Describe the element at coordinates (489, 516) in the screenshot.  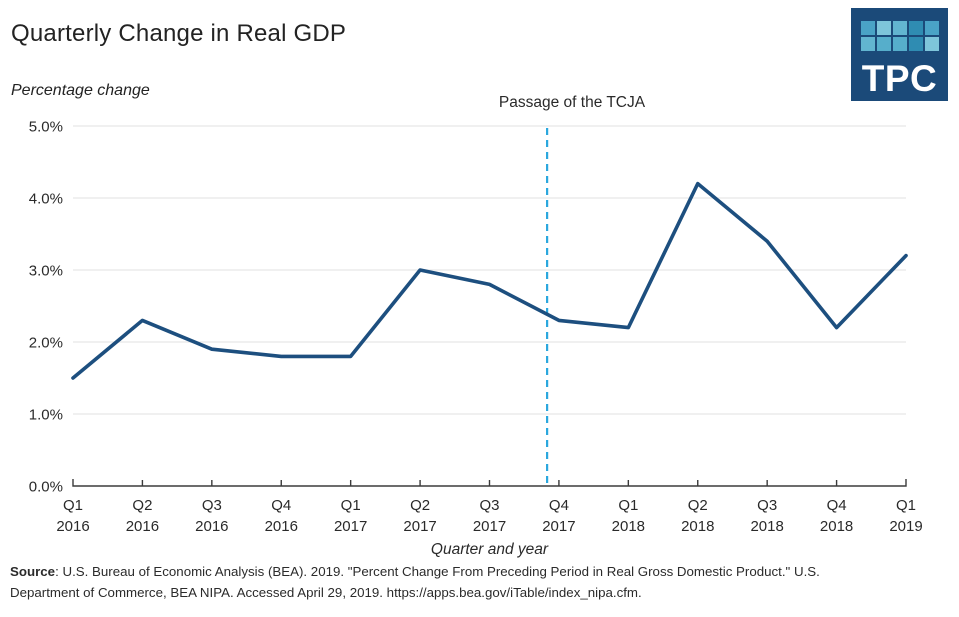
I see `x-tick-label: Q3 2017` at that location.